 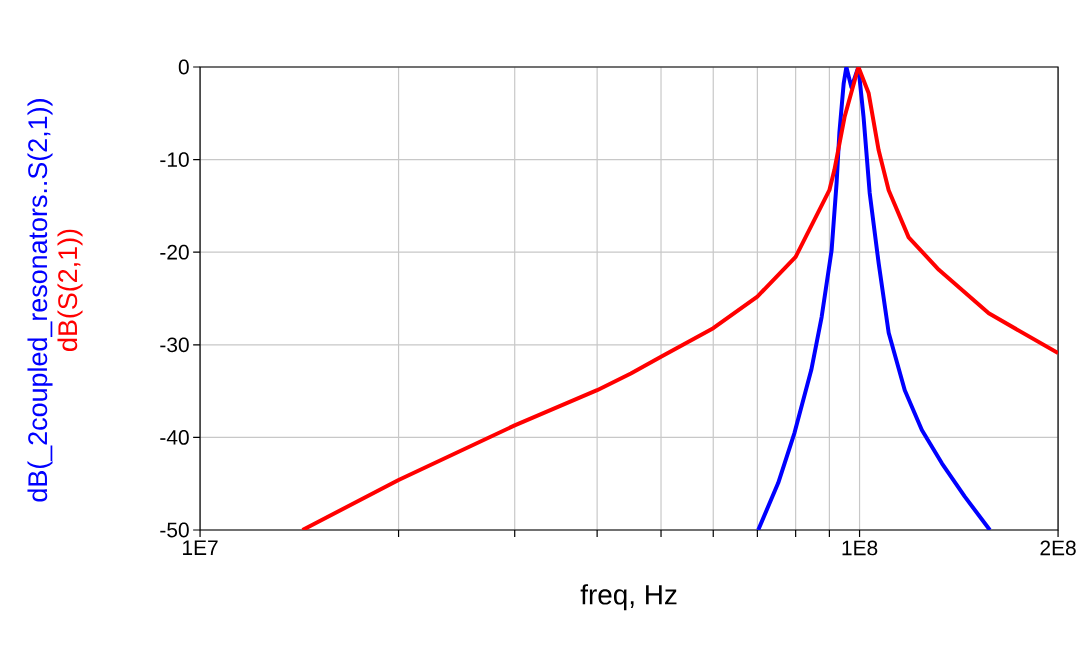 What do you see at coordinates (183, 67) in the screenshot?
I see `y-tick-label: 0` at bounding box center [183, 67].